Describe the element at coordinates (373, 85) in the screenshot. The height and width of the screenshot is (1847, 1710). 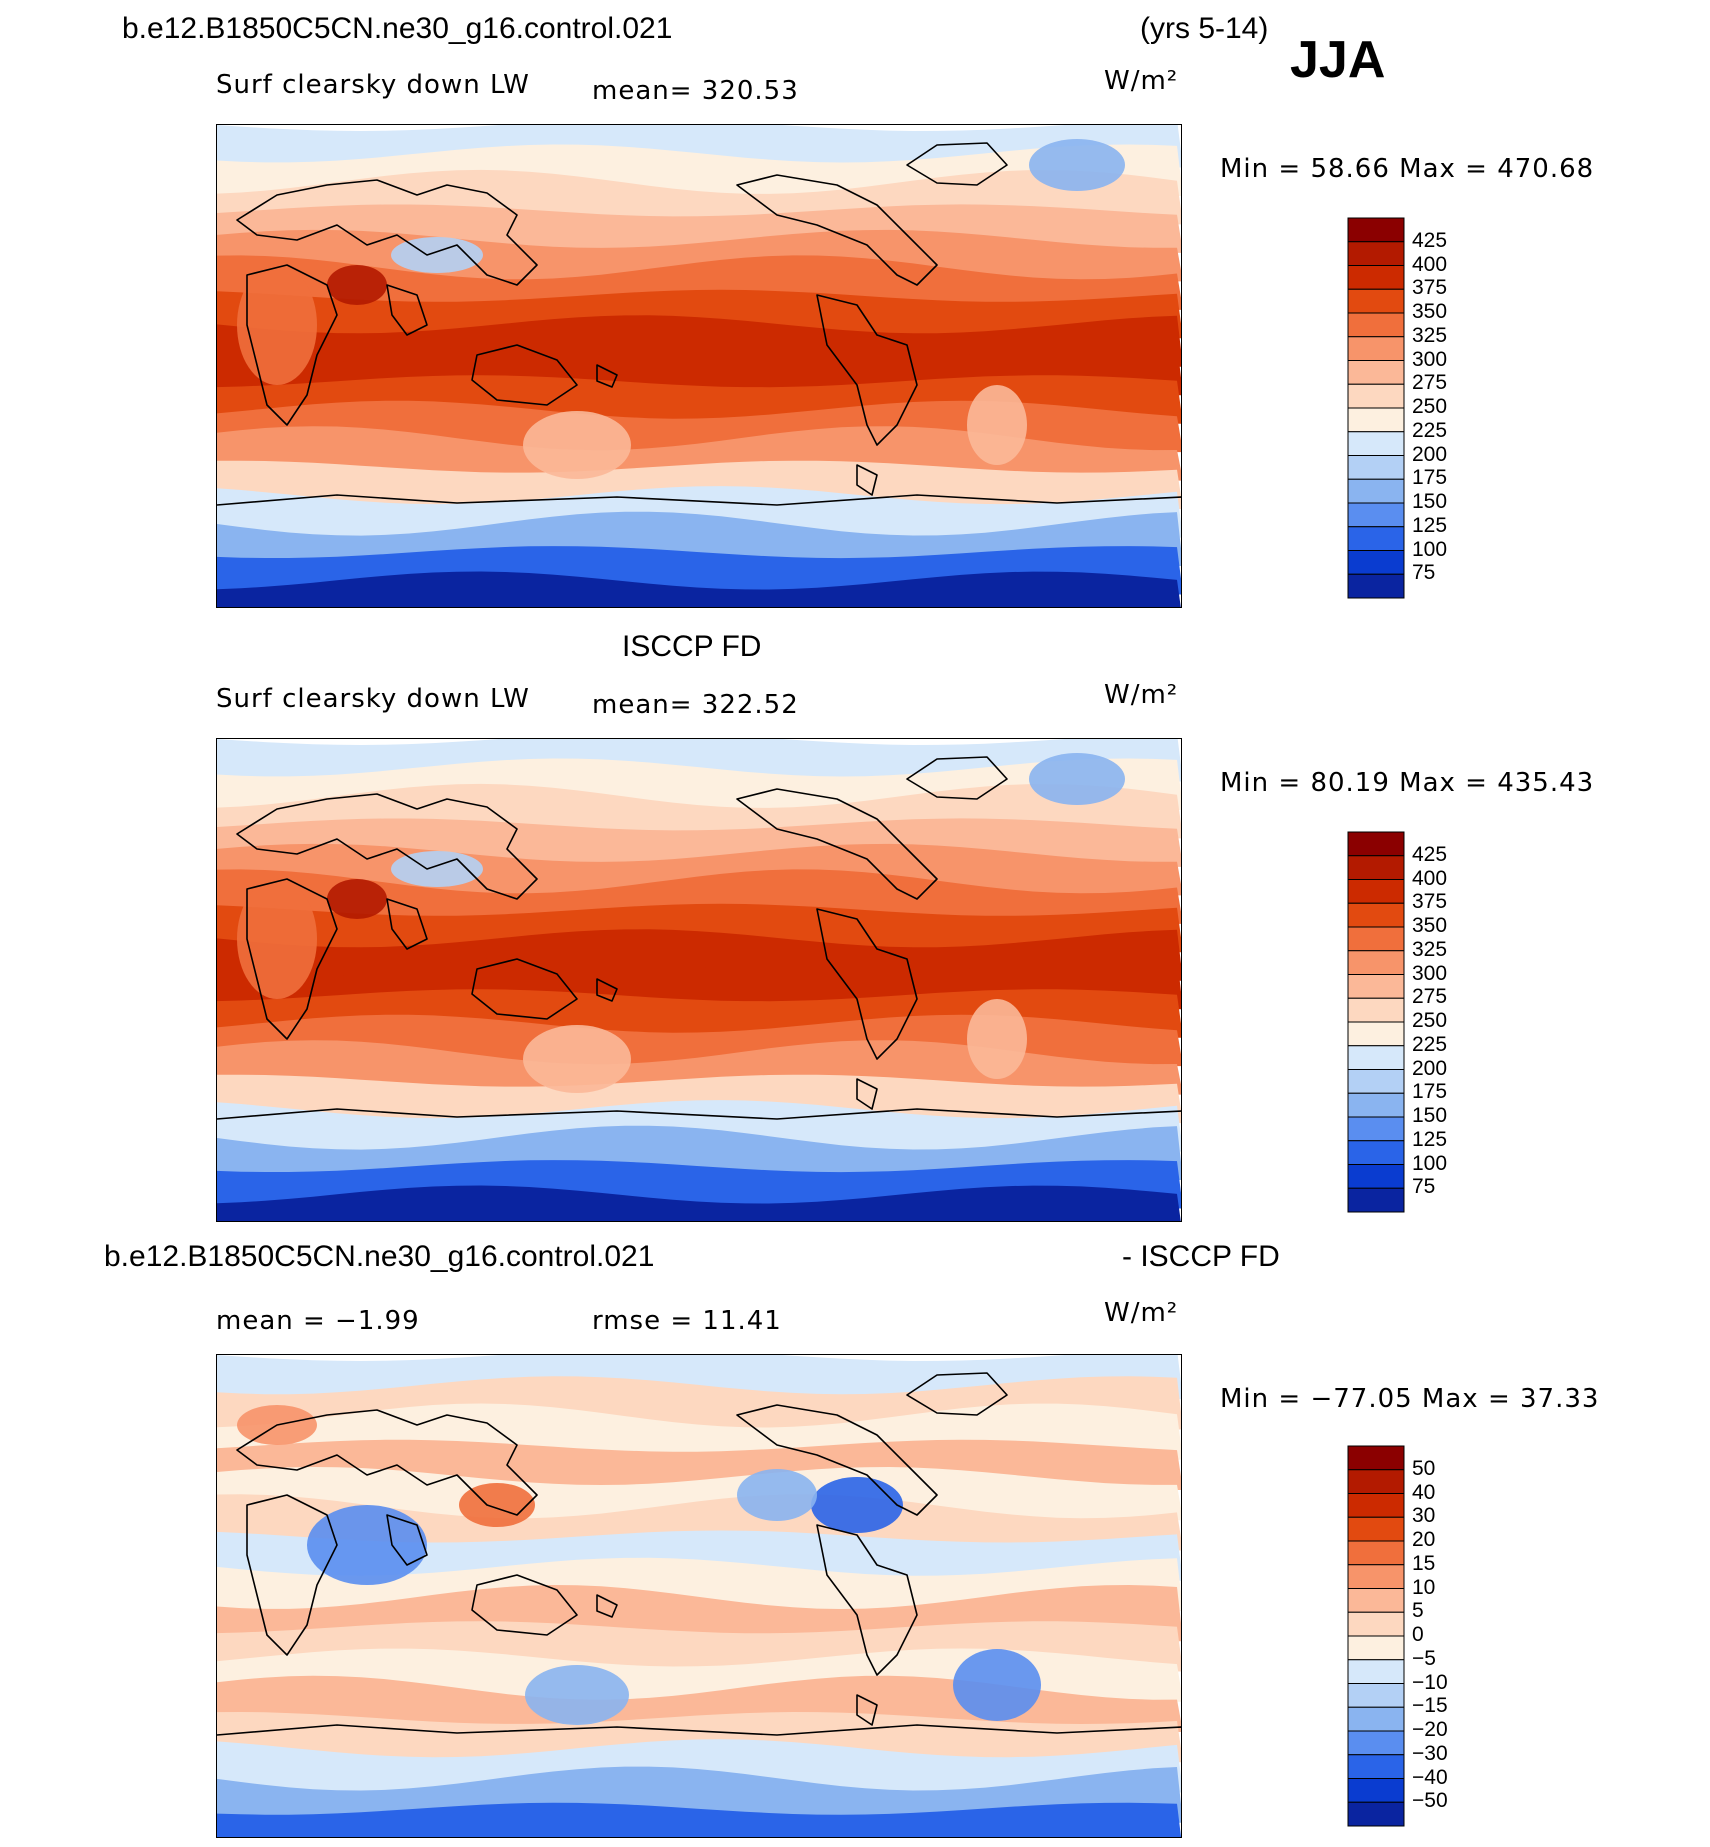
I see `panel1-subtitle: Surf clearsky down LW` at that location.